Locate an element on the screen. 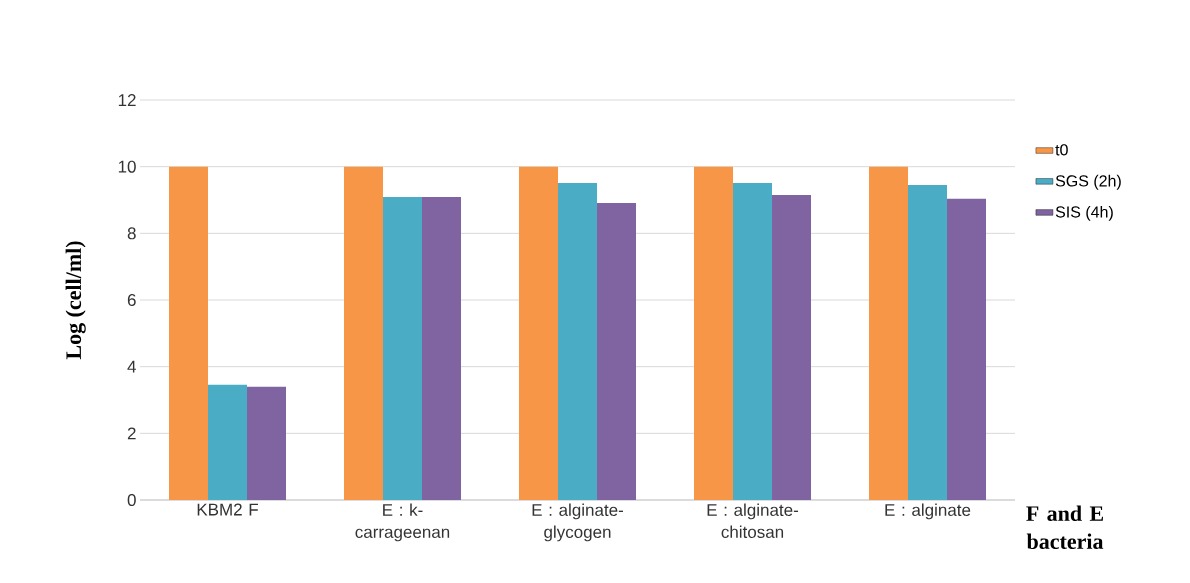 This screenshot has width=1190, height=583. legend-label: t0 is located at coordinates (1061, 150).